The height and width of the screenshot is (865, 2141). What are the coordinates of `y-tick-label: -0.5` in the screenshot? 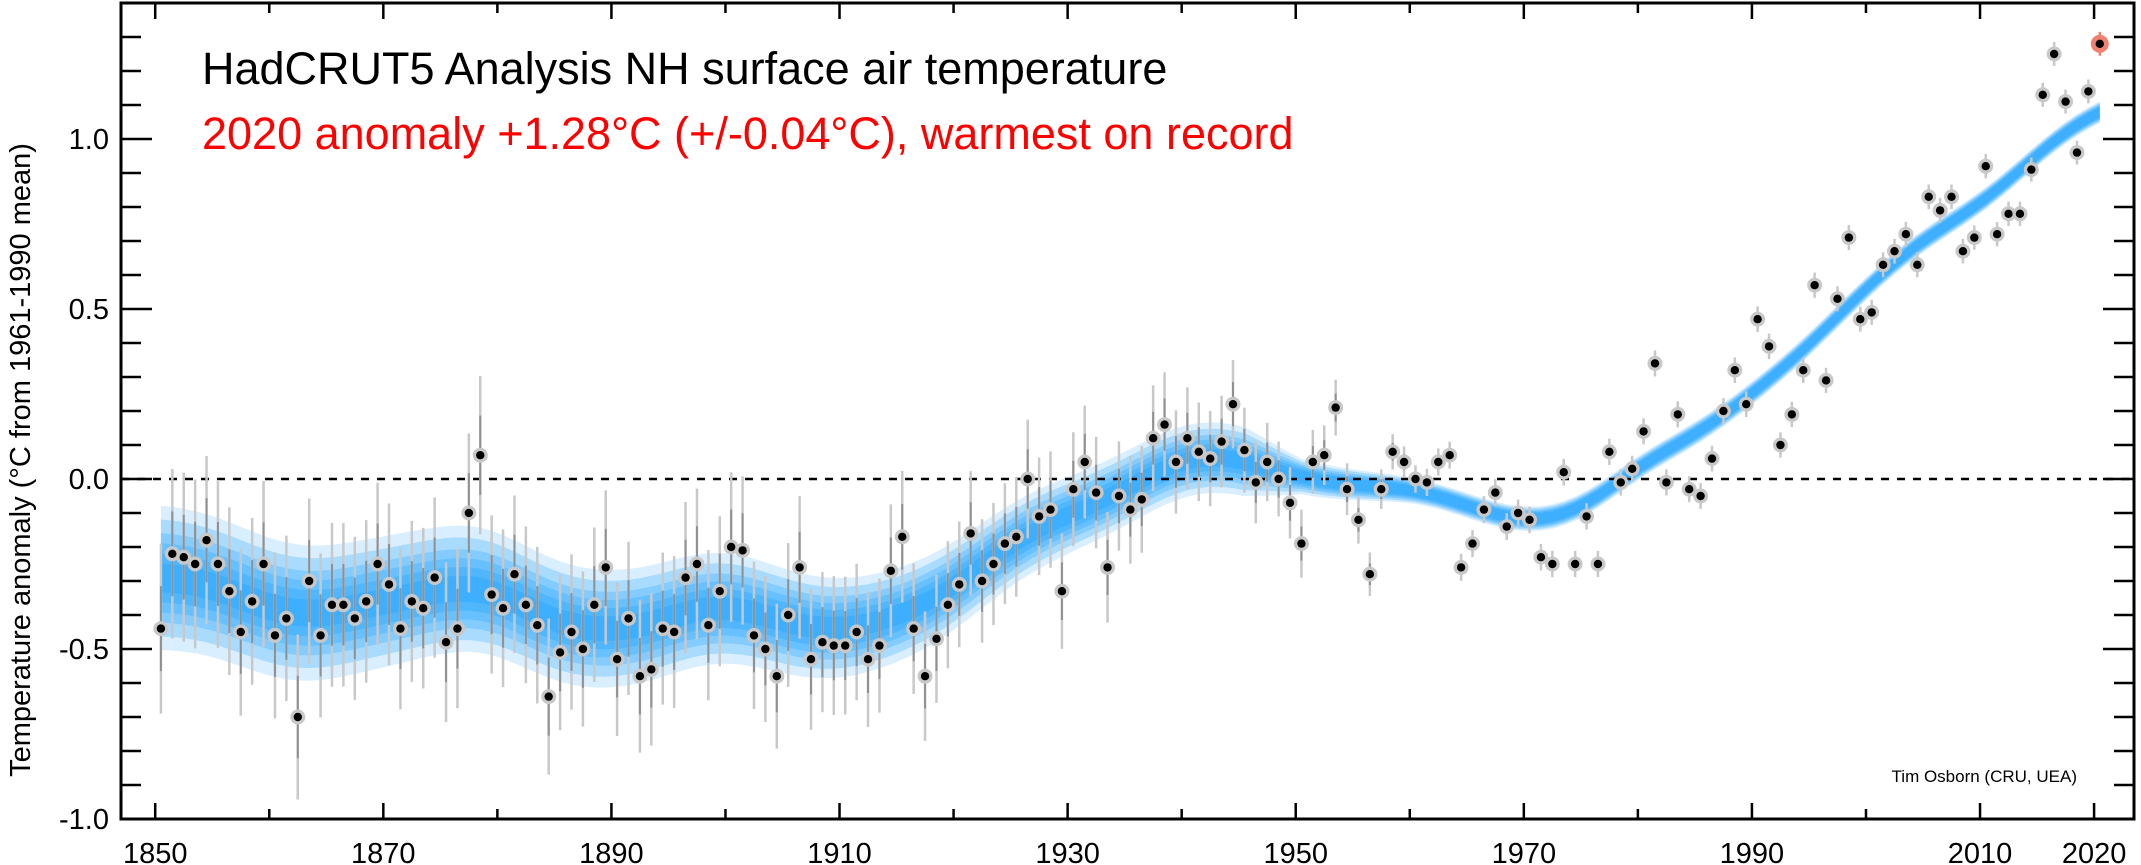 It's located at (84, 650).